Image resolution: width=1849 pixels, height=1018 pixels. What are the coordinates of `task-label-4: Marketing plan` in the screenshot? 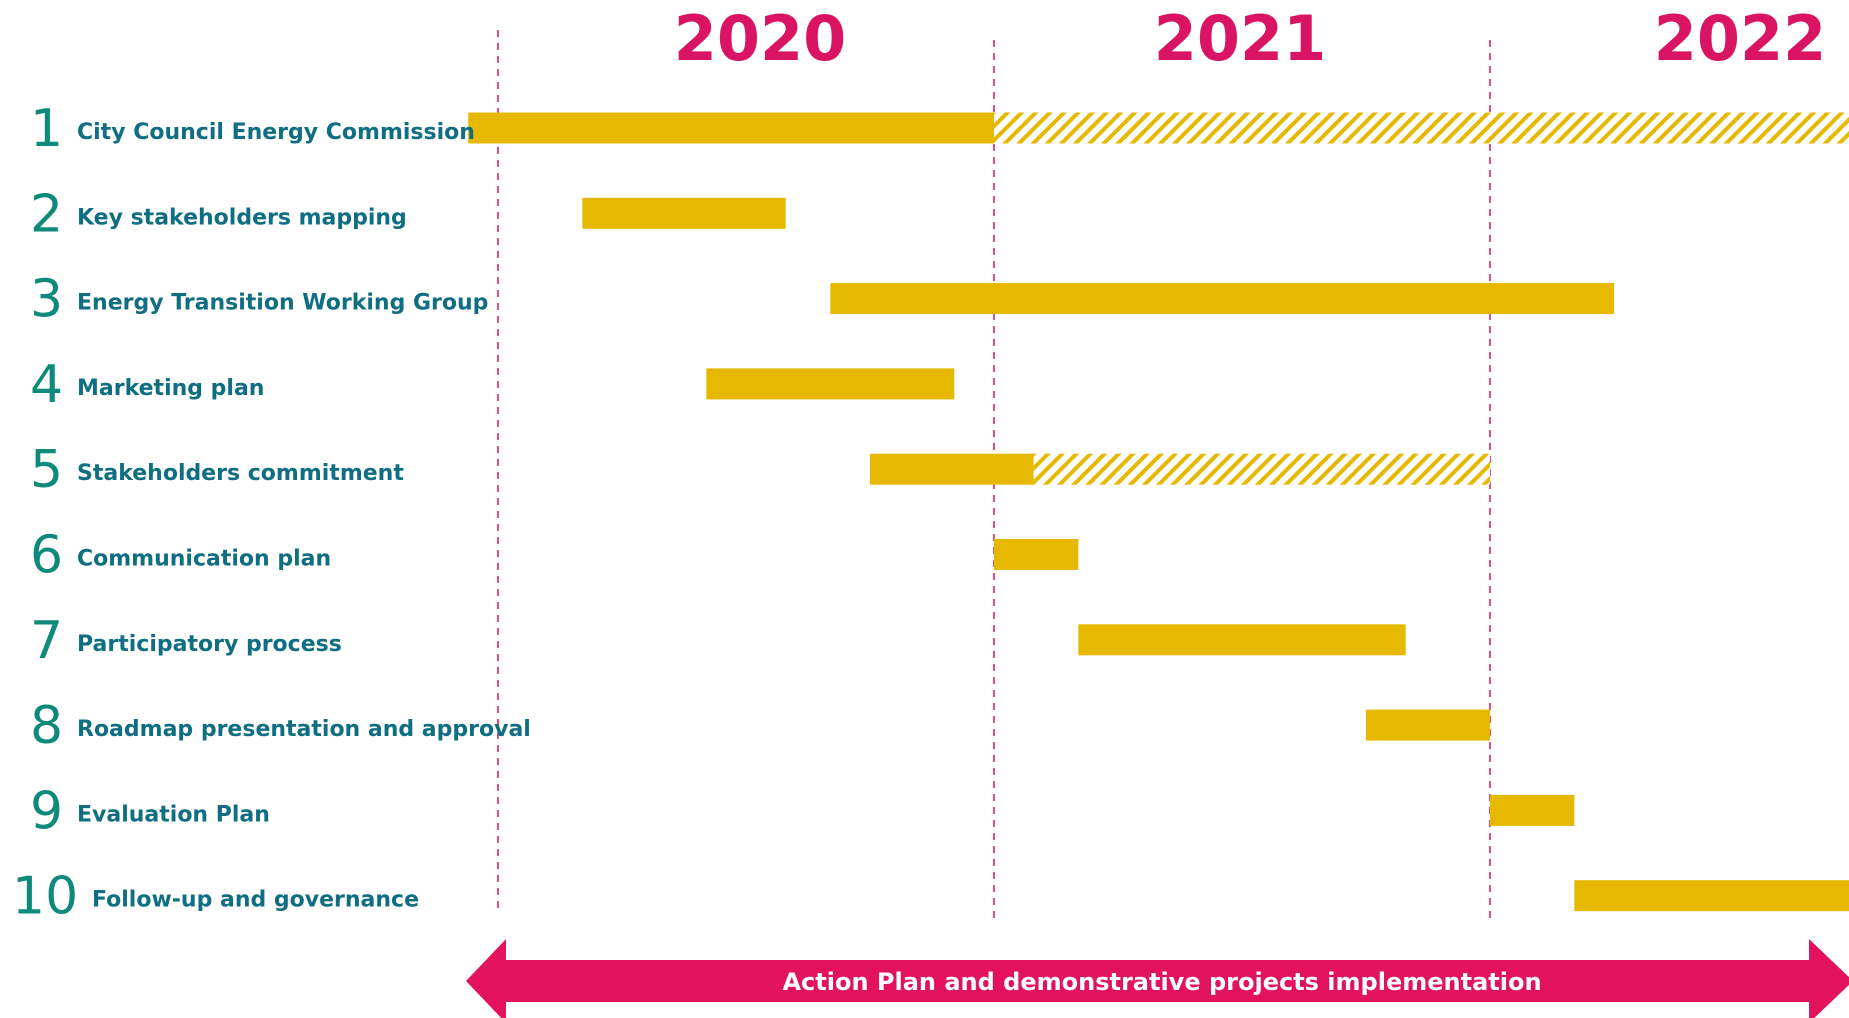 It's located at (170, 388).